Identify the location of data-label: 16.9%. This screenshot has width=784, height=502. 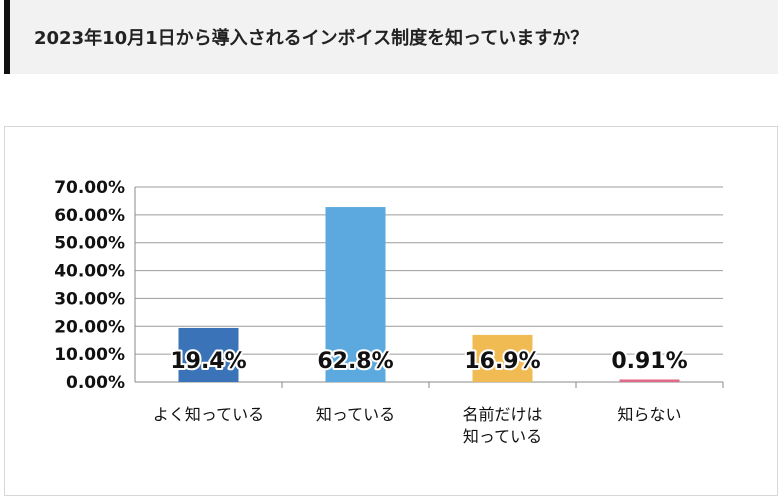
(502, 361).